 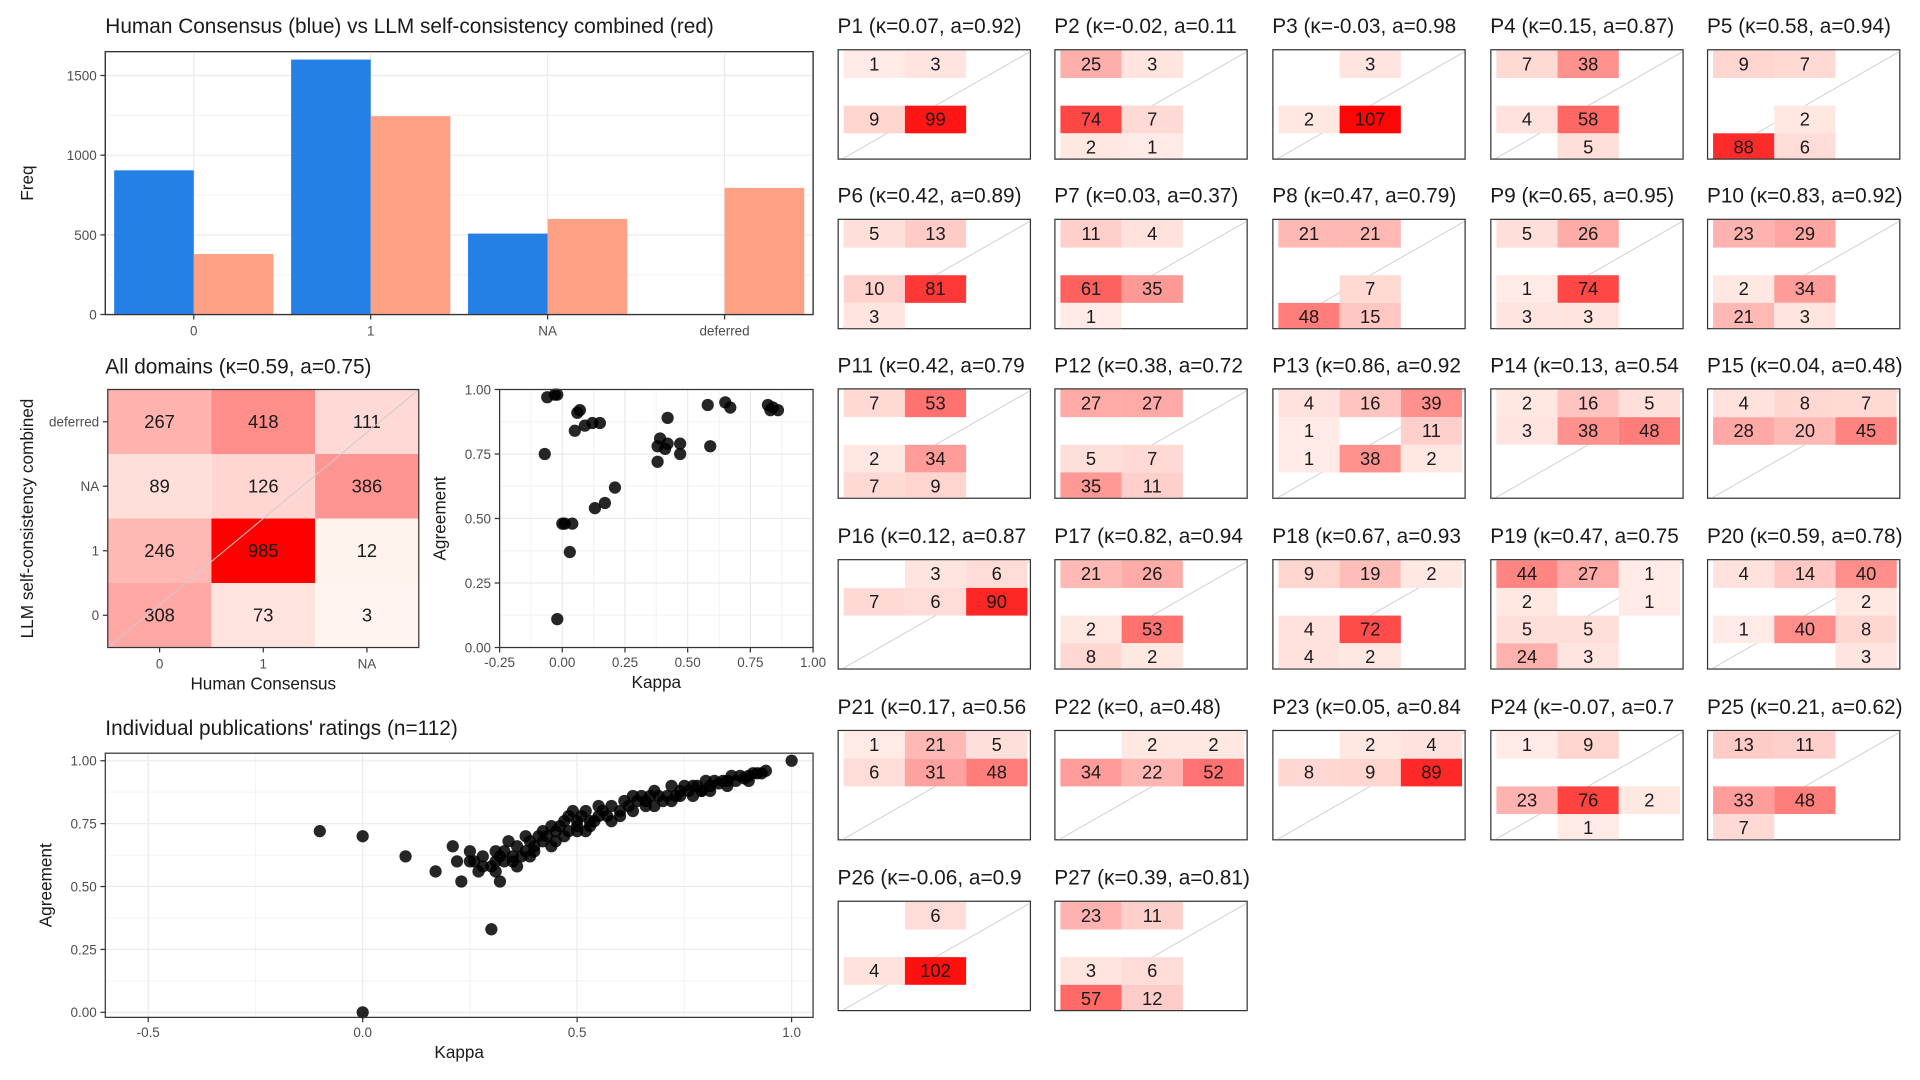 I want to click on publication-cell-value: 8, so click(x=1805, y=402).